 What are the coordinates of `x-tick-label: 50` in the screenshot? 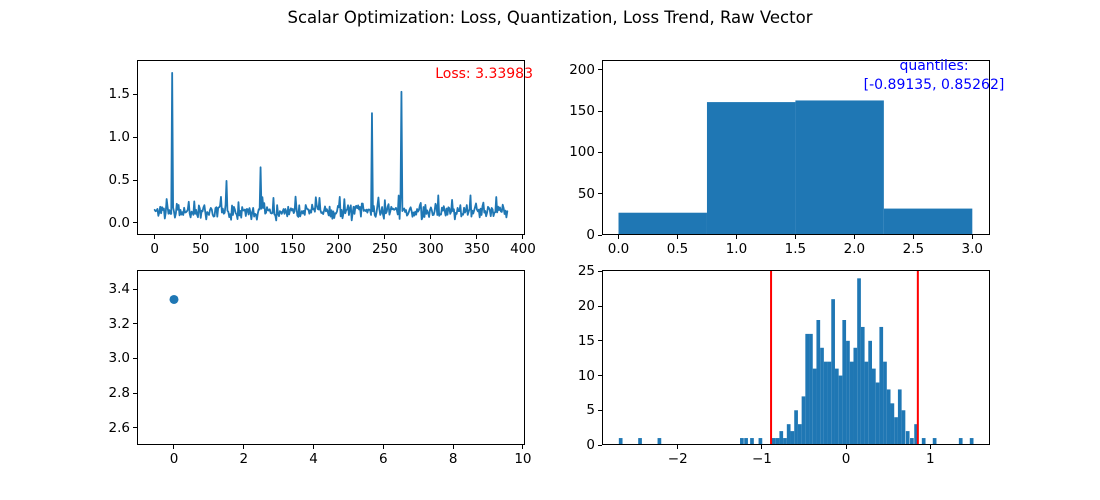 It's located at (201, 249).